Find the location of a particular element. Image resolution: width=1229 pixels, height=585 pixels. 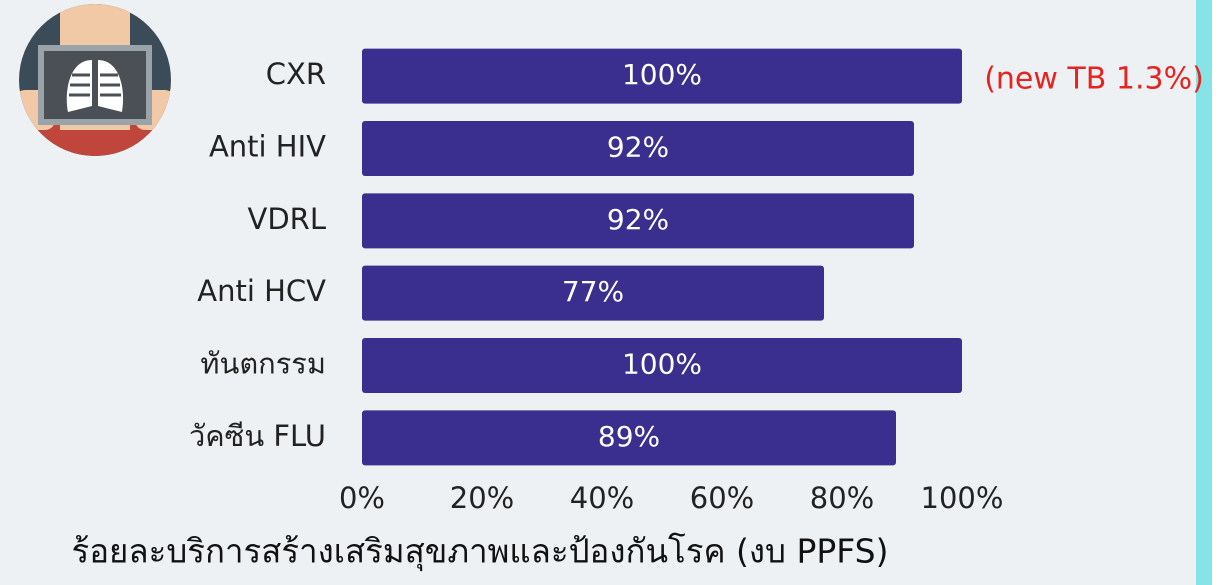

value-label: 77% is located at coordinates (593, 291).